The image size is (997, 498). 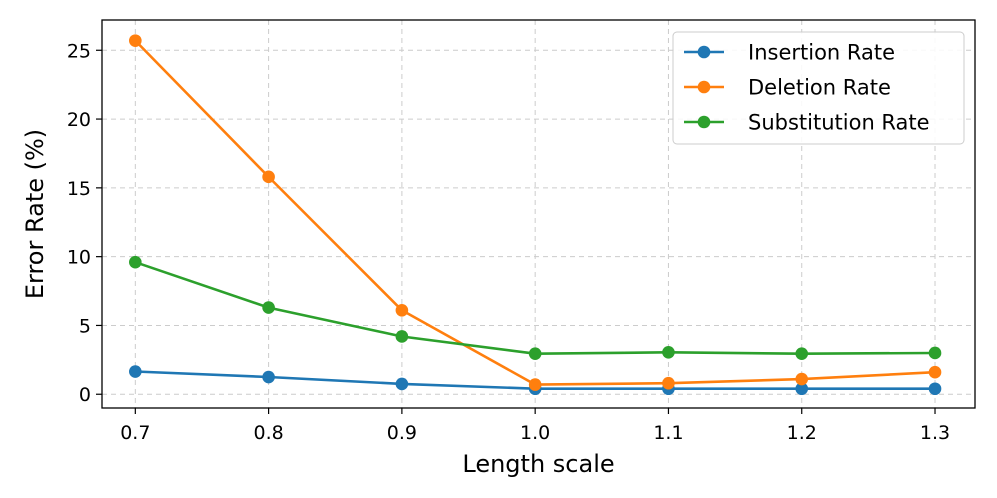 What do you see at coordinates (935, 433) in the screenshot?
I see `x-tick-label: 1.3` at bounding box center [935, 433].